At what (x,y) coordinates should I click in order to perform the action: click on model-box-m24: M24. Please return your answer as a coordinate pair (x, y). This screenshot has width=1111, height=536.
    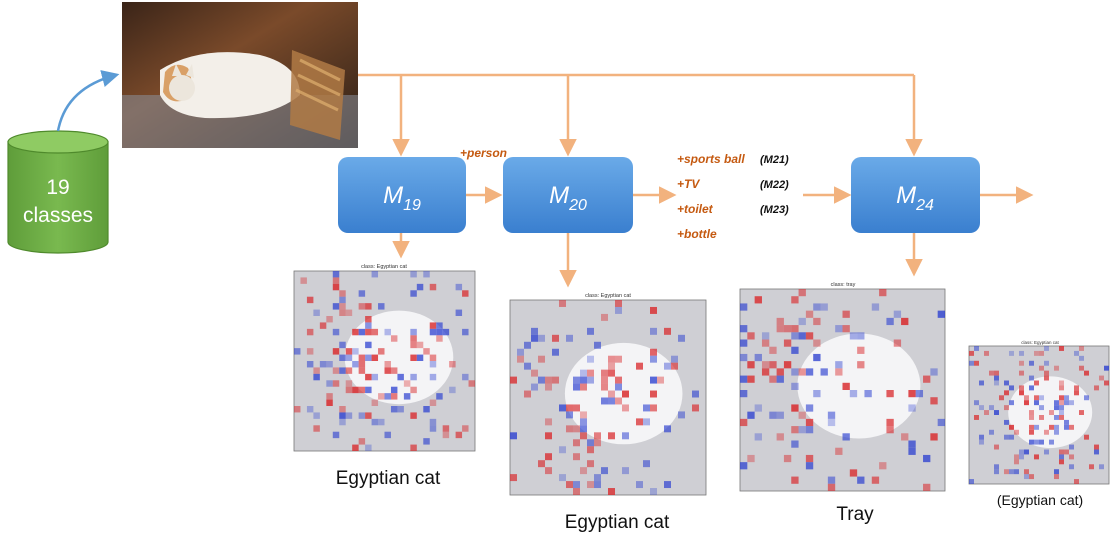
    Looking at the image, I should click on (915, 195).